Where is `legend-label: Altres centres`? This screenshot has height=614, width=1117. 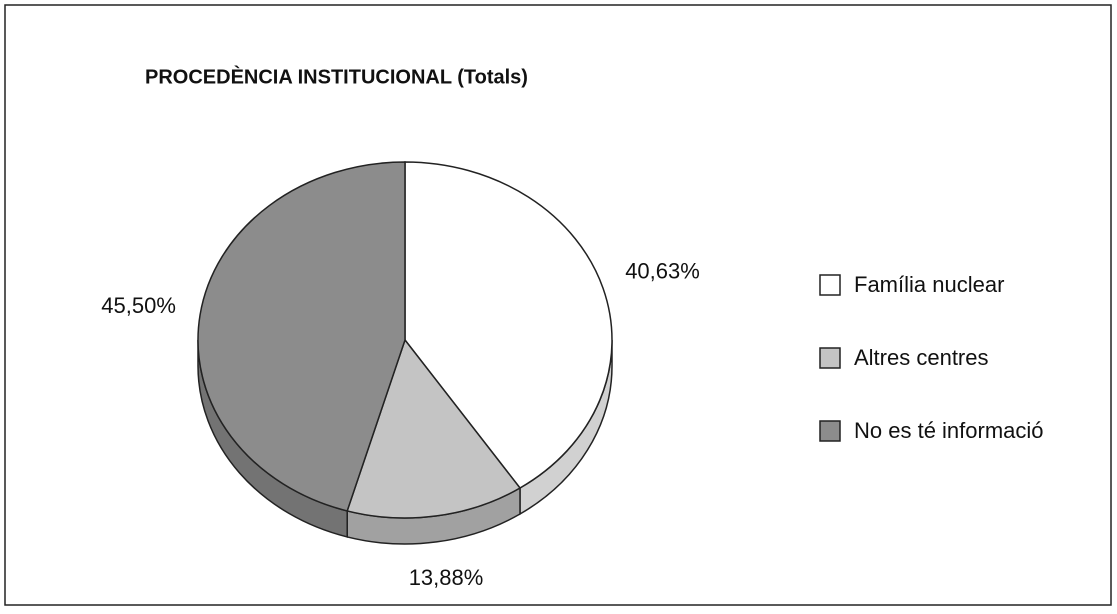 legend-label: Altres centres is located at coordinates (921, 357).